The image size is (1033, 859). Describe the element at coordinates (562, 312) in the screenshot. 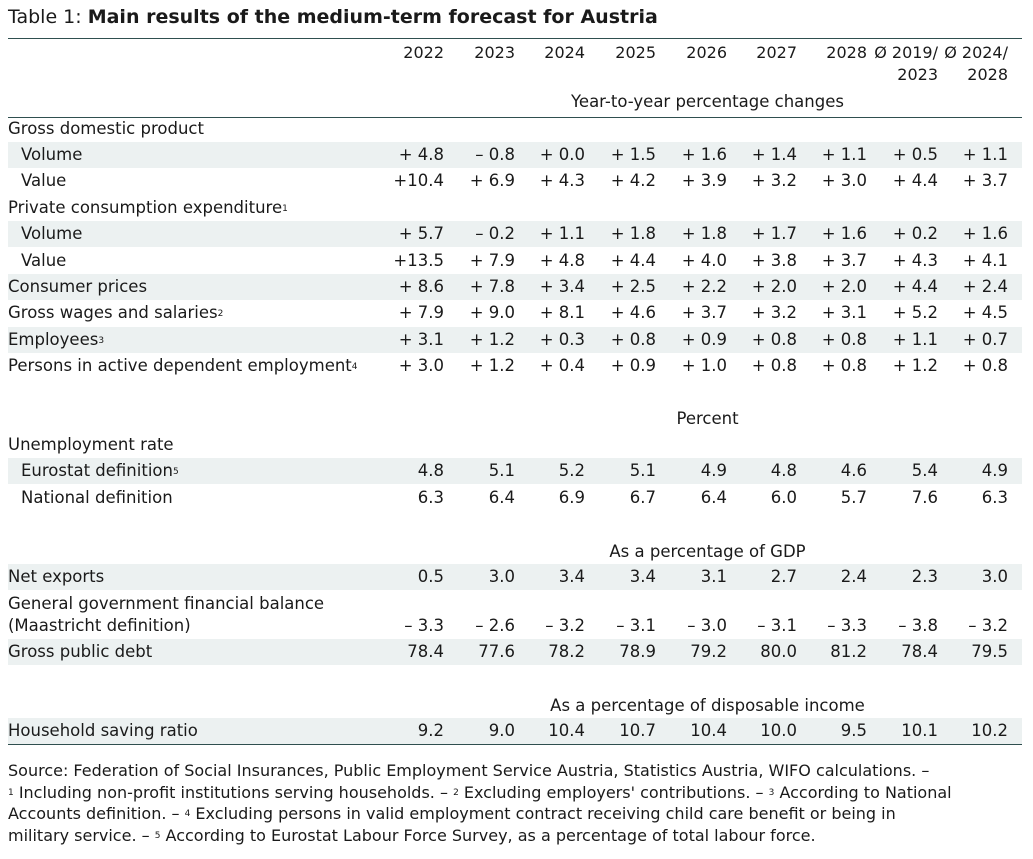

I see `table-cell: + 8.1` at that location.